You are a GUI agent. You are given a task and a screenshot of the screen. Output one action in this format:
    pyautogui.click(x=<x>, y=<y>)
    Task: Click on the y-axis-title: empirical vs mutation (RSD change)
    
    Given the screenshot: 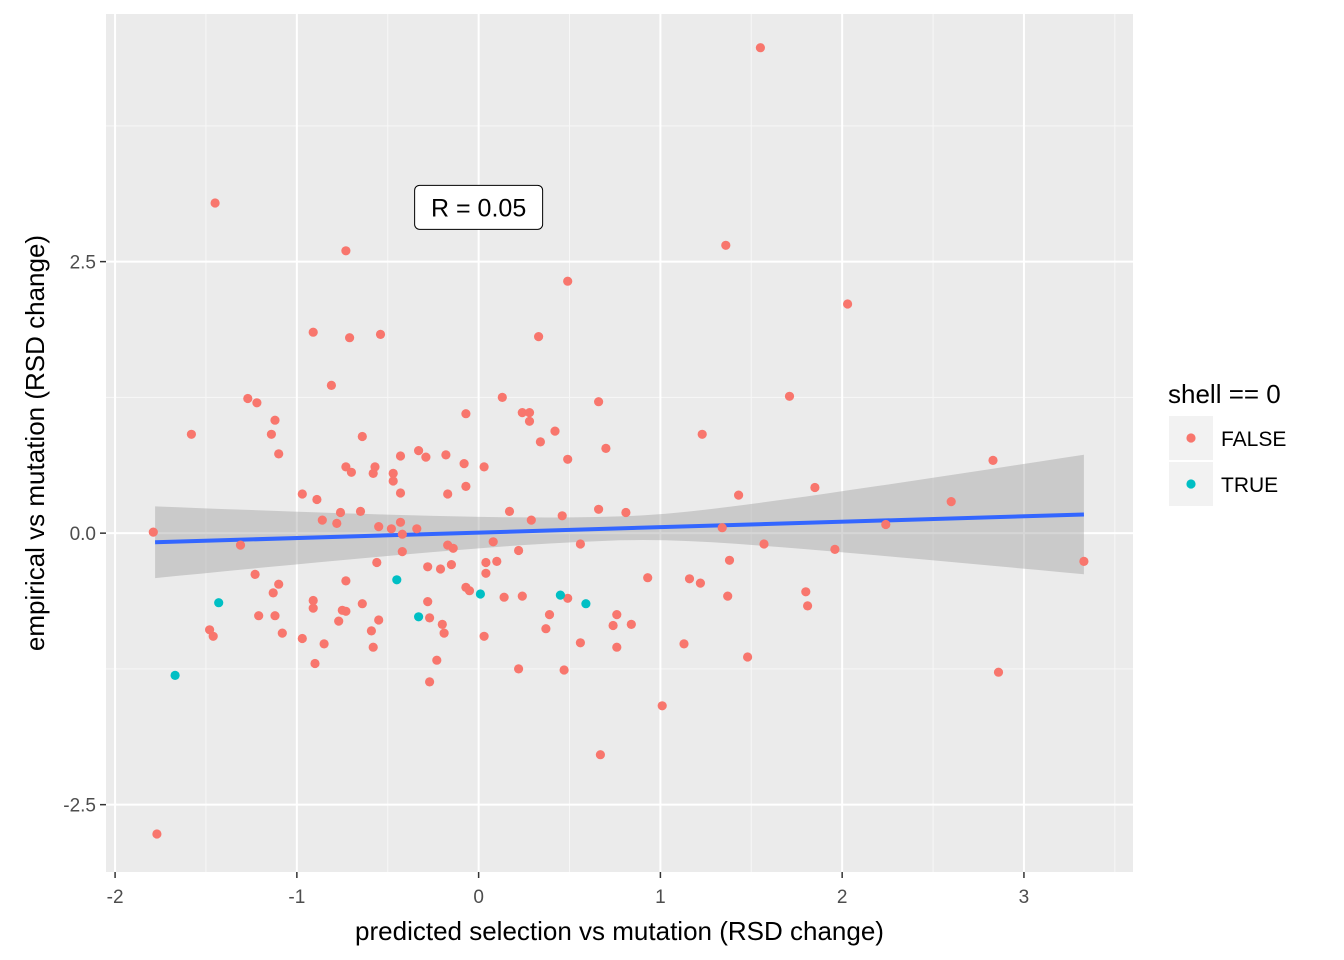 What is the action you would take?
    pyautogui.click(x=35, y=443)
    